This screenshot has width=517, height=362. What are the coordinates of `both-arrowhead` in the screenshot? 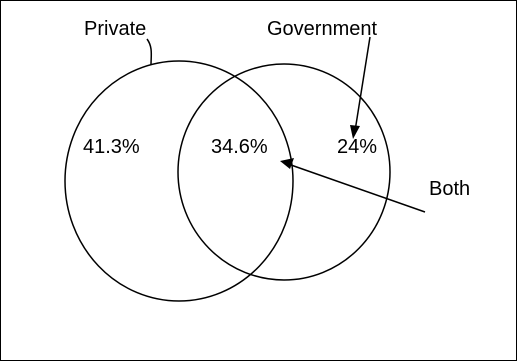 It's located at (287, 163).